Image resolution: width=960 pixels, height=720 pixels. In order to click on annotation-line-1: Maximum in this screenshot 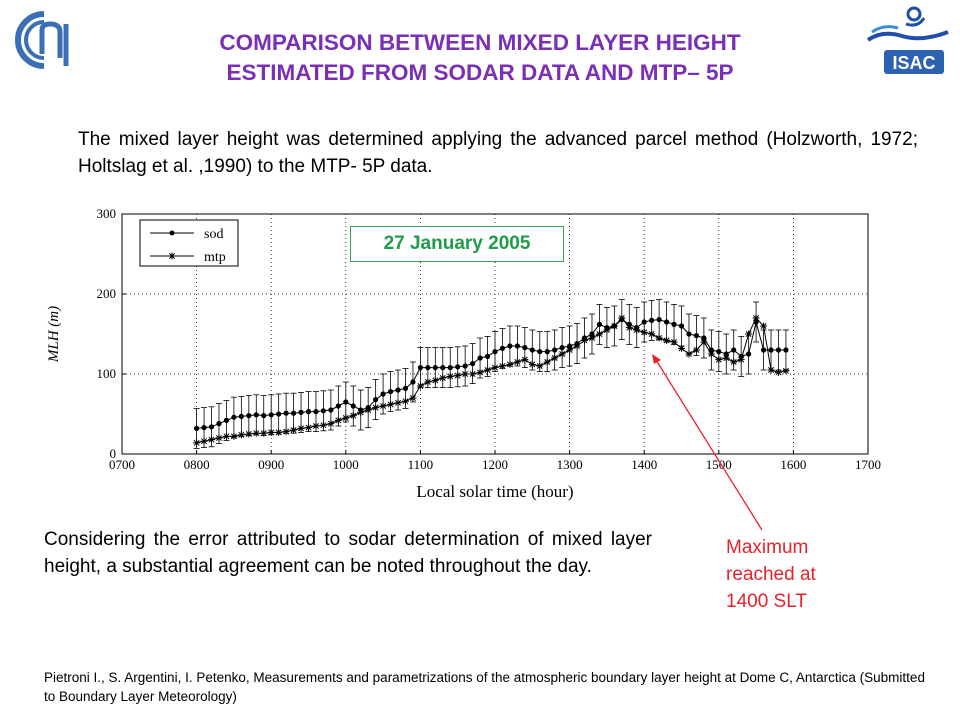, I will do `click(767, 547)`.